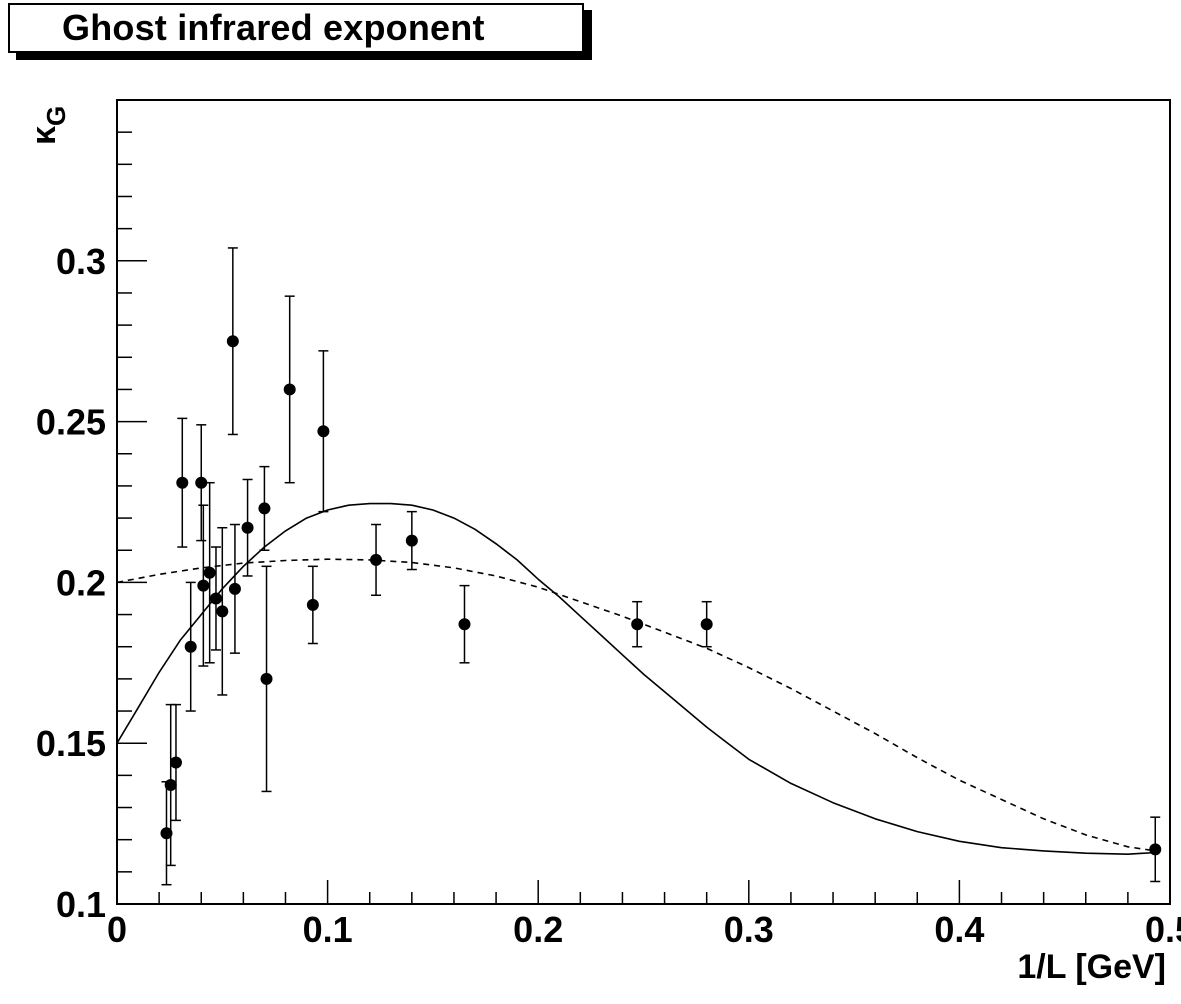 The height and width of the screenshot is (1004, 1181). Describe the element at coordinates (44, 135) in the screenshot. I see `y-axis-title-main: κ` at that location.